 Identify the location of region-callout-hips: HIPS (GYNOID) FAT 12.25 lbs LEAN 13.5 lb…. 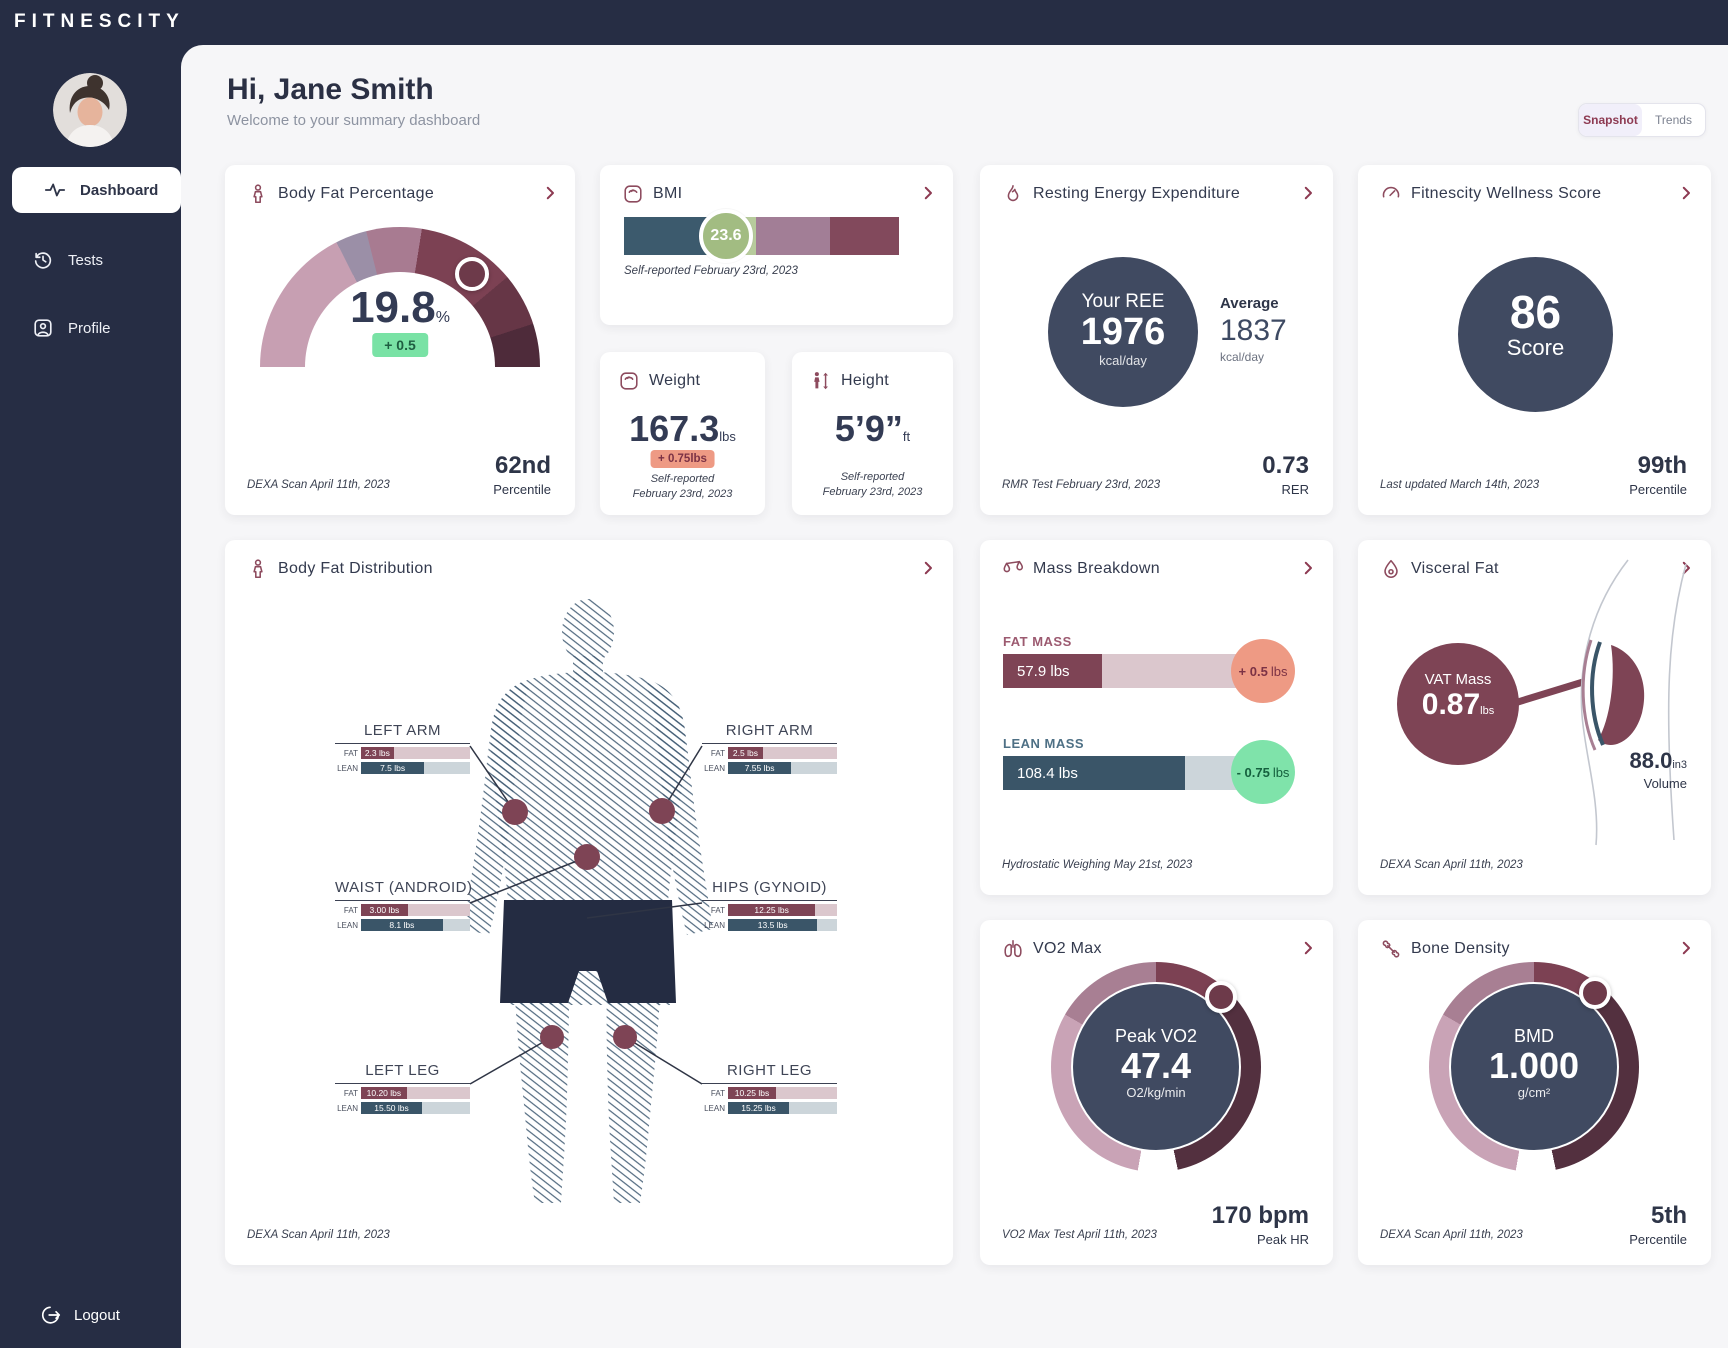
(769, 905).